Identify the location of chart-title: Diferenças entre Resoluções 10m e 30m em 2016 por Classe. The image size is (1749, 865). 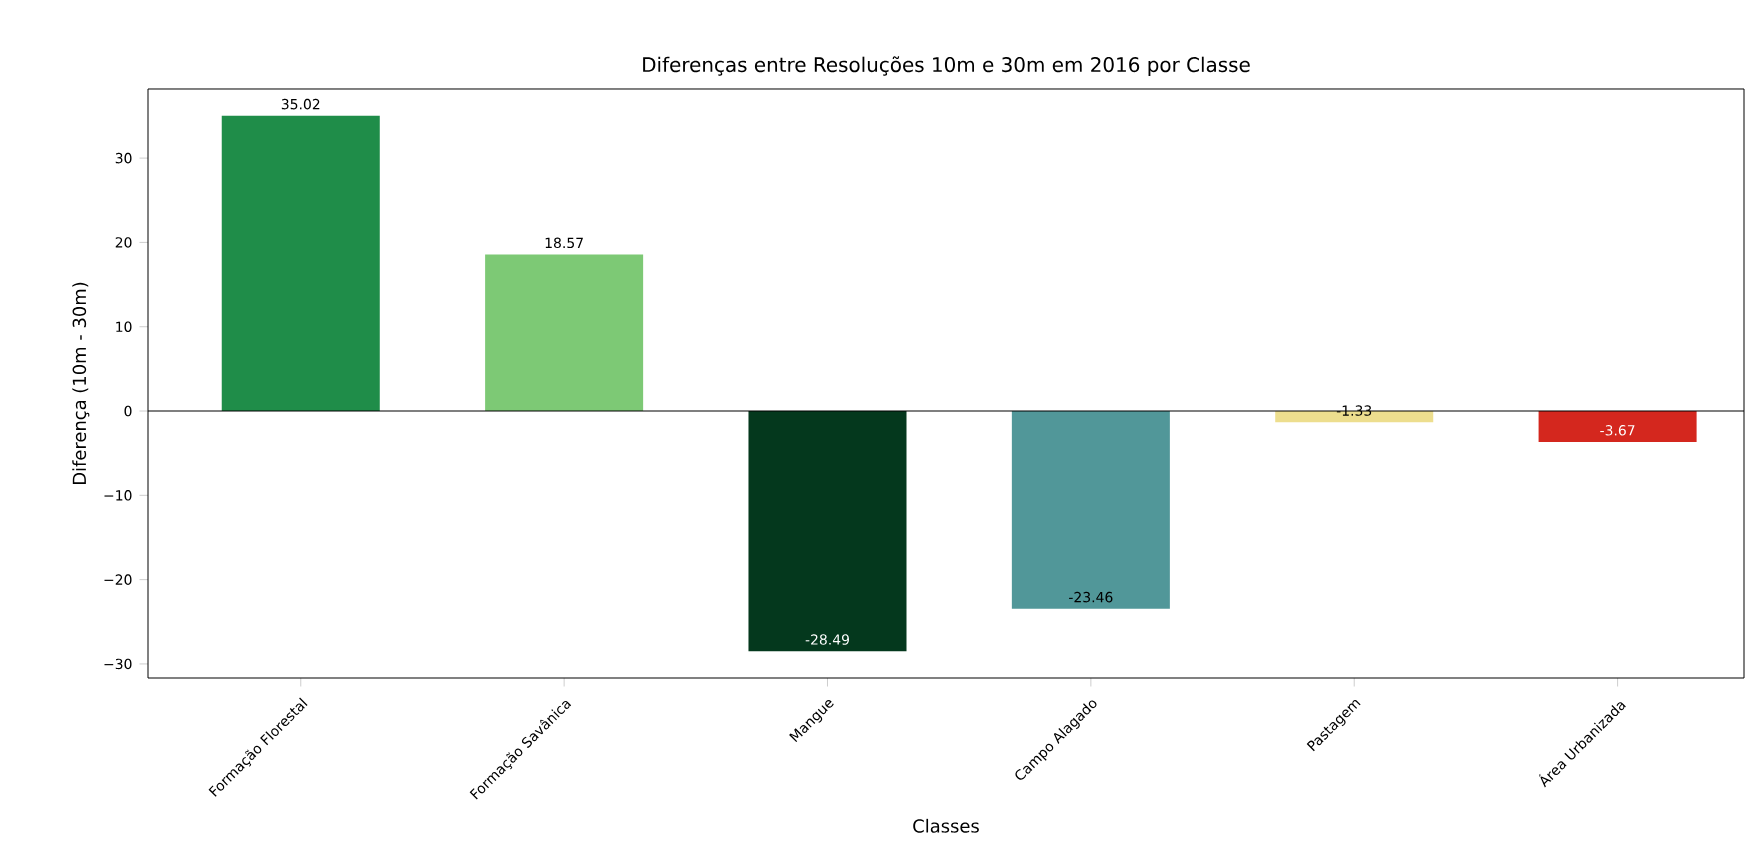
(946, 66).